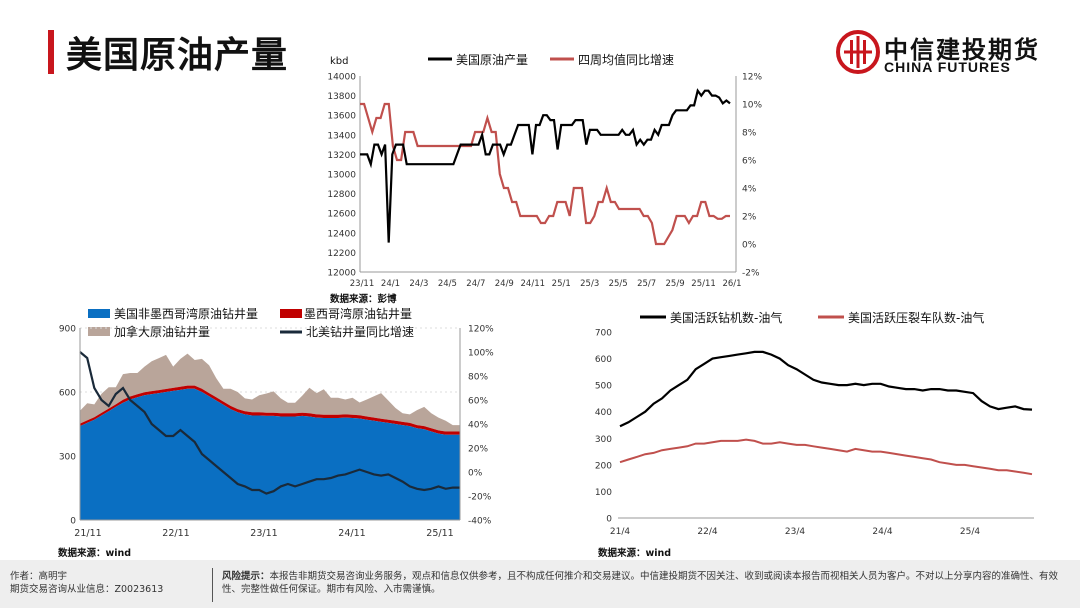 Image resolution: width=1080 pixels, height=608 pixels. Describe the element at coordinates (481, 330) in the screenshot. I see `chart2-y2tick-0: 120%` at that location.